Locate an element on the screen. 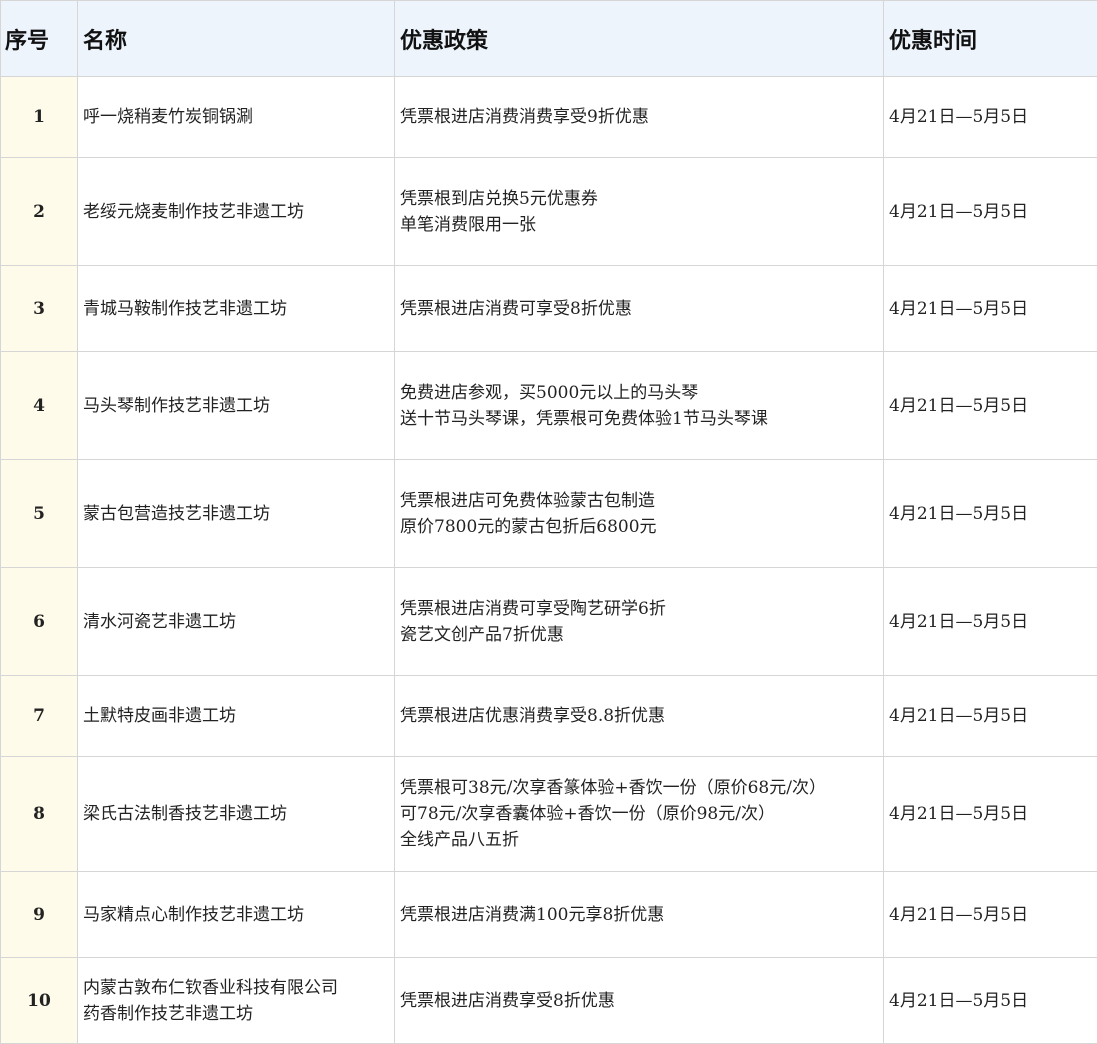 The image size is (1097, 1044). header-time: 优惠时间 is located at coordinates (990, 38).